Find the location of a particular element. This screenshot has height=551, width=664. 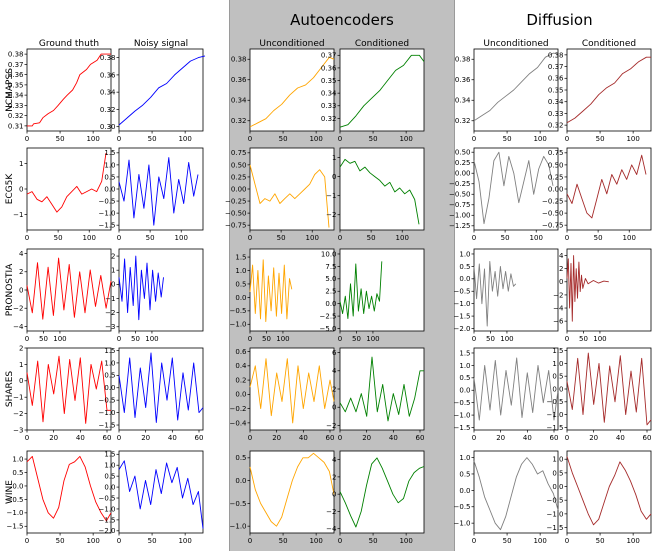

y-tick-label: 0.50 is located at coordinates (463, 153).